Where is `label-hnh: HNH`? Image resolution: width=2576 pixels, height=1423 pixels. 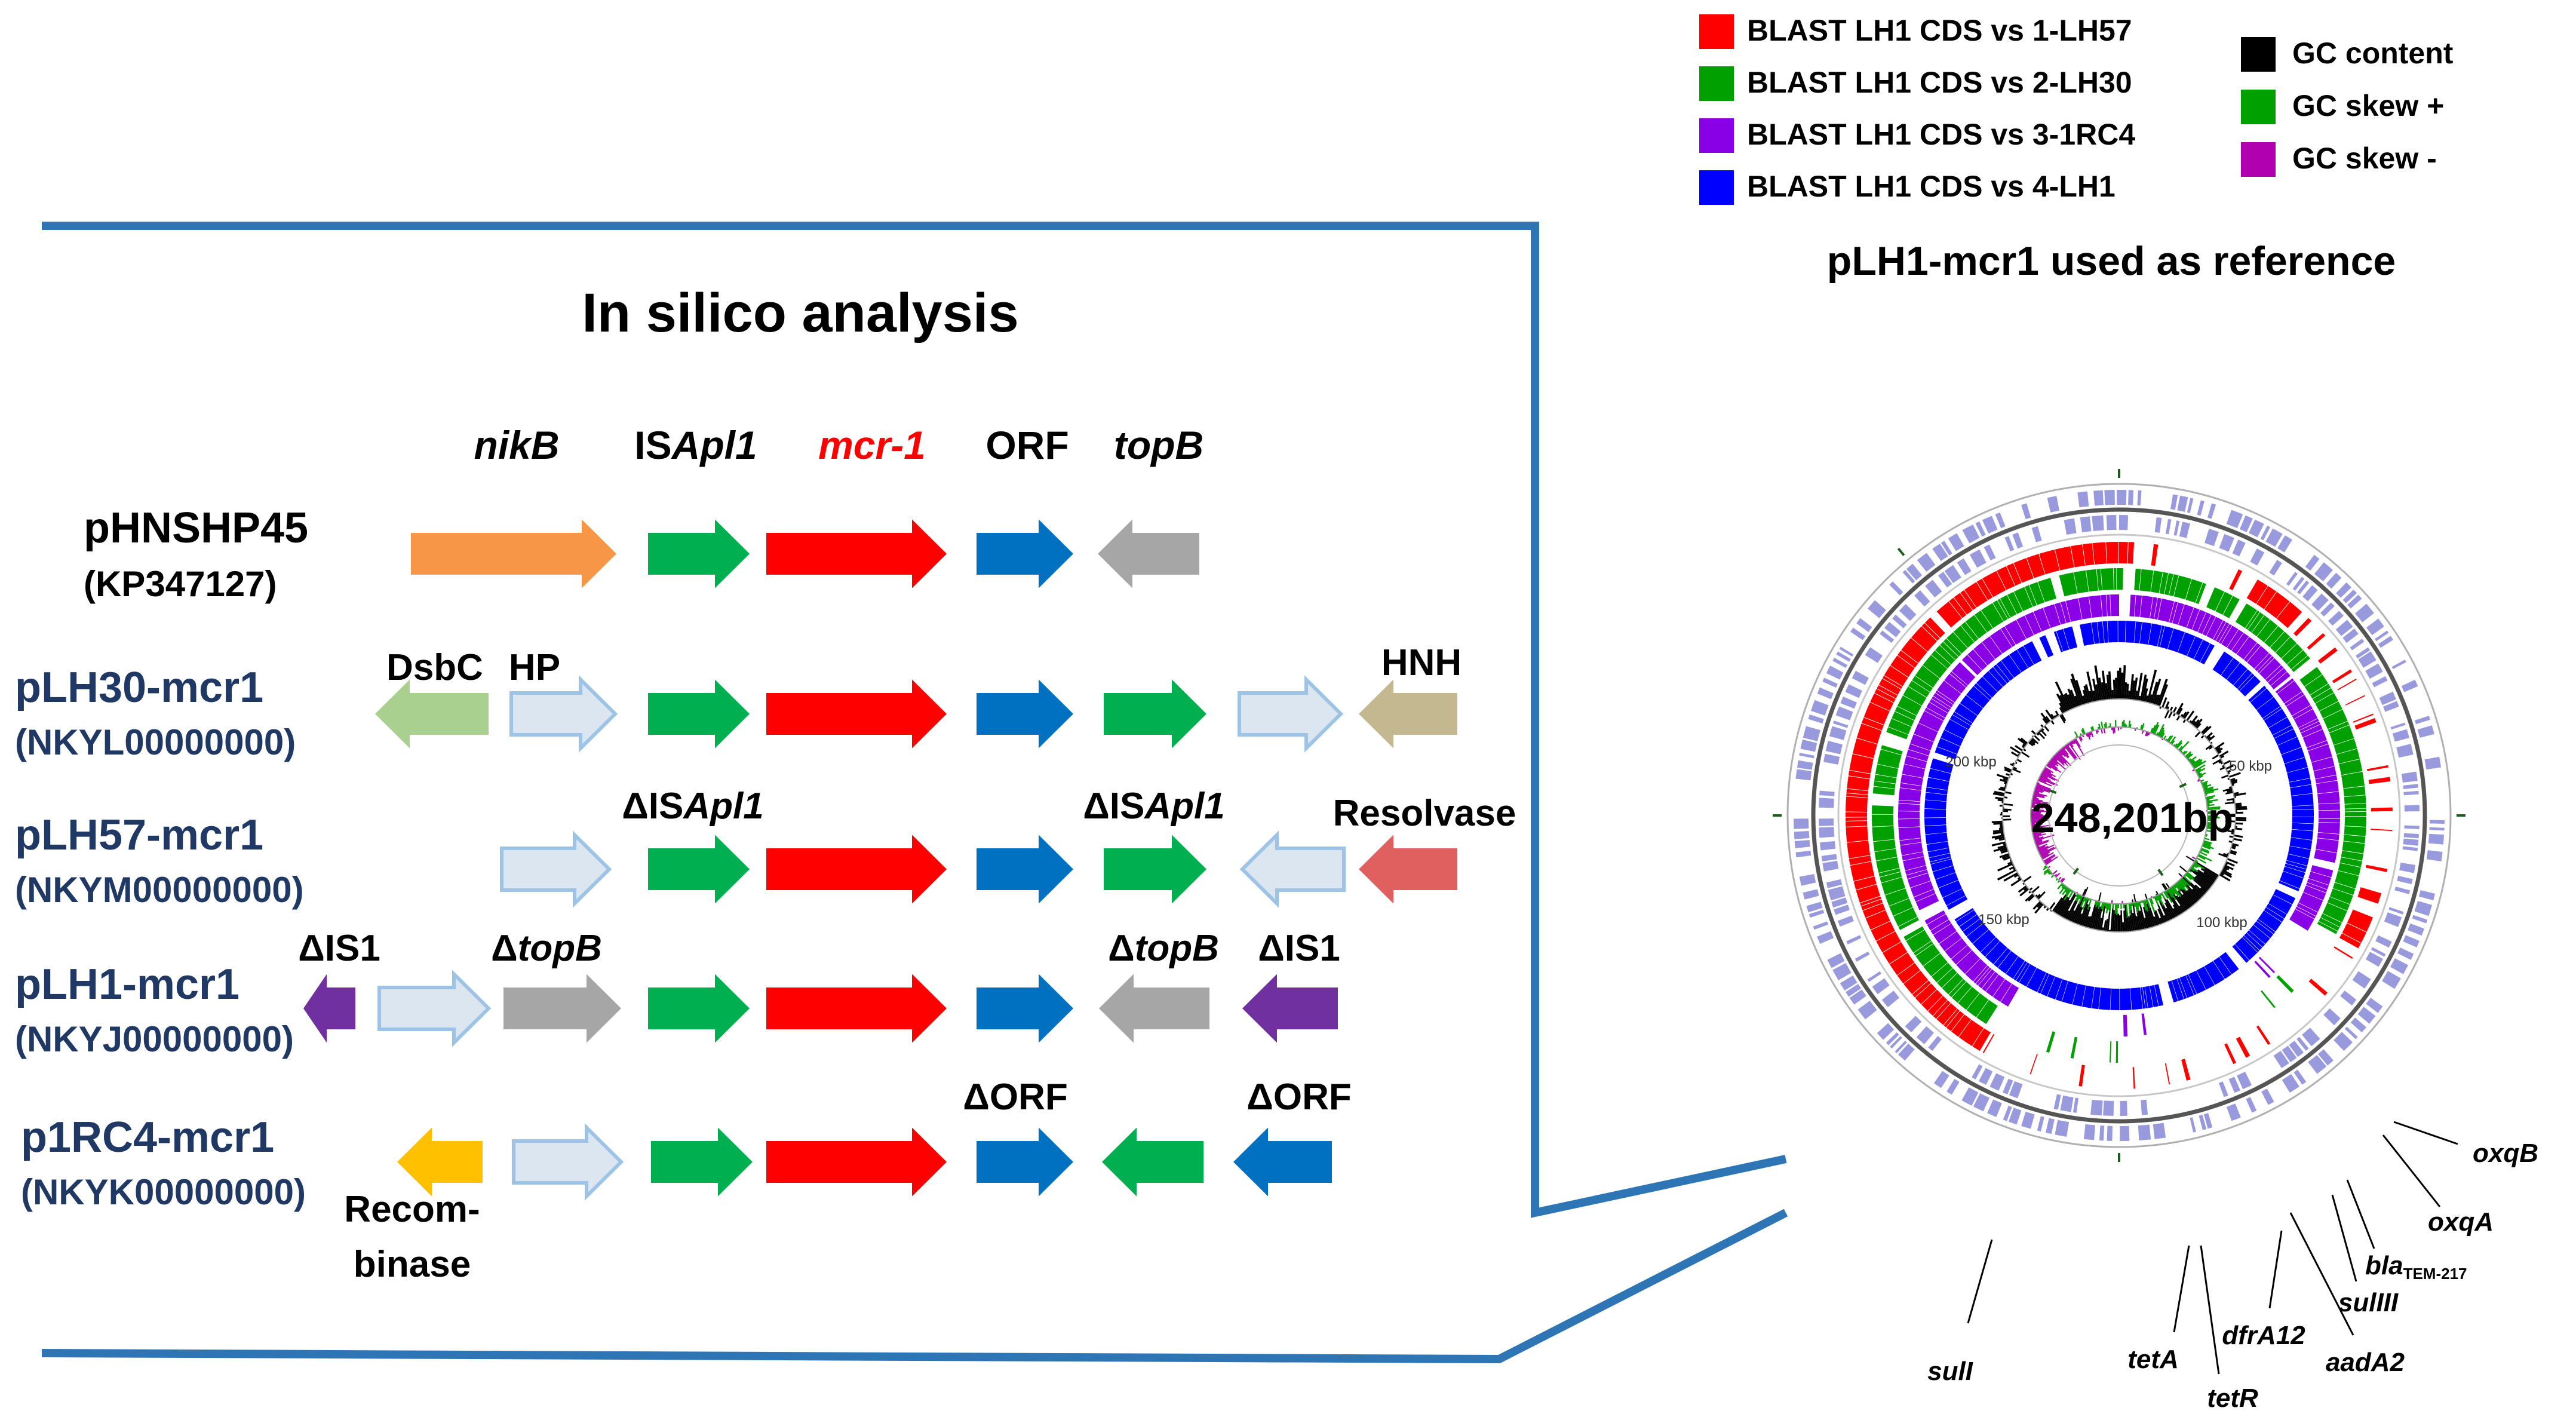
label-hnh: HNH is located at coordinates (1421, 663).